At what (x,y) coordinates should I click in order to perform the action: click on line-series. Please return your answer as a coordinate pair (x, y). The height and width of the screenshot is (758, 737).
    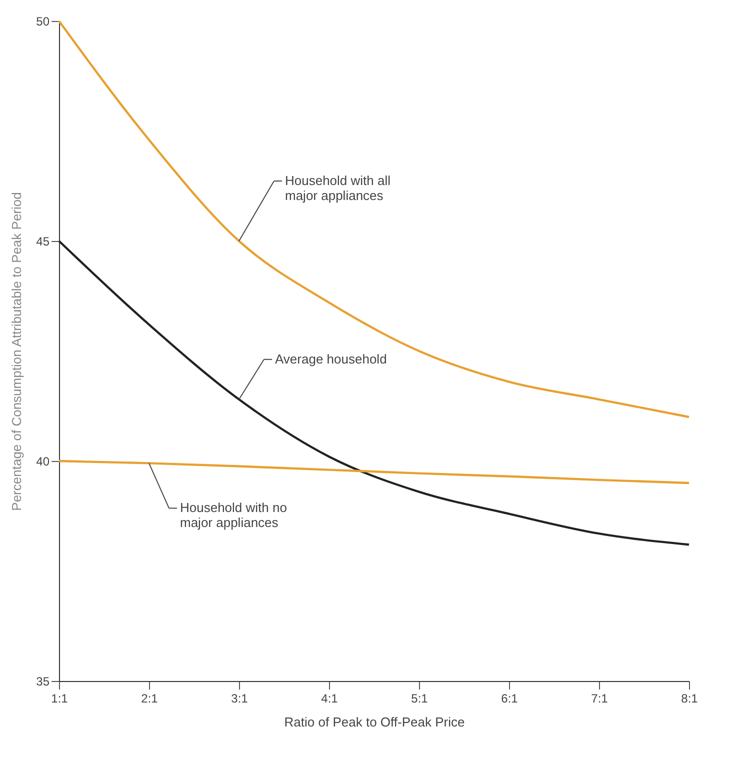
    Looking at the image, I should click on (374, 472).